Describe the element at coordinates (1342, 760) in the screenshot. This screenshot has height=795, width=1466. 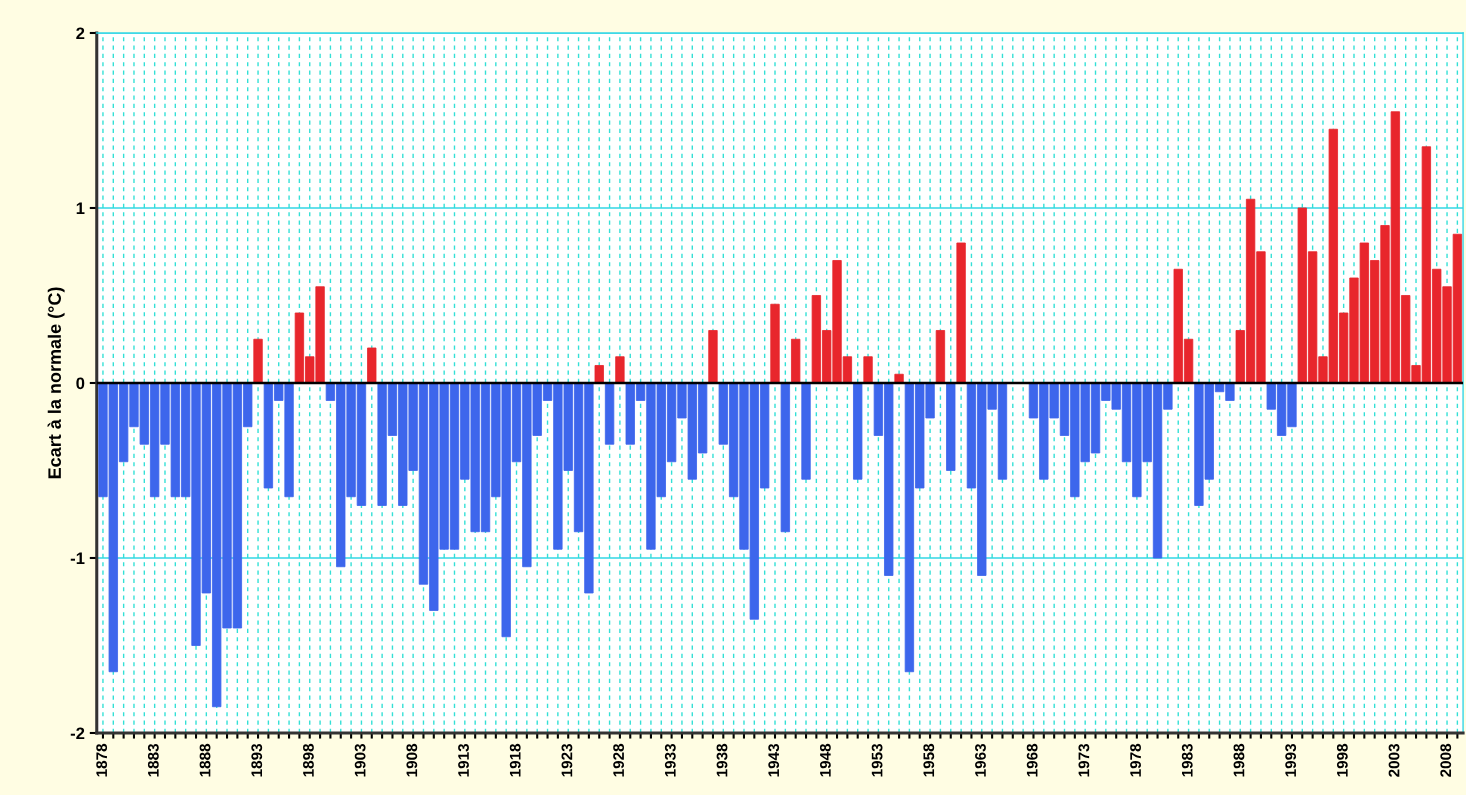
I see `x-tick-label: 1998` at that location.